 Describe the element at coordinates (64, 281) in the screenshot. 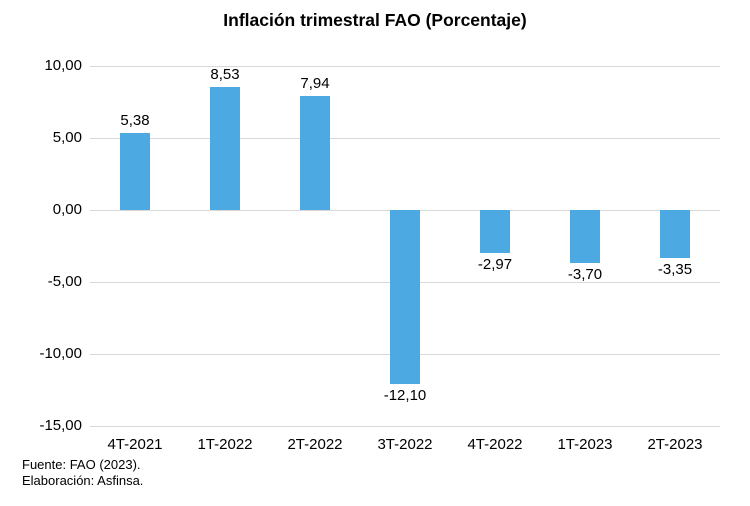

I see `y-axis-tick-label: -5,00` at that location.